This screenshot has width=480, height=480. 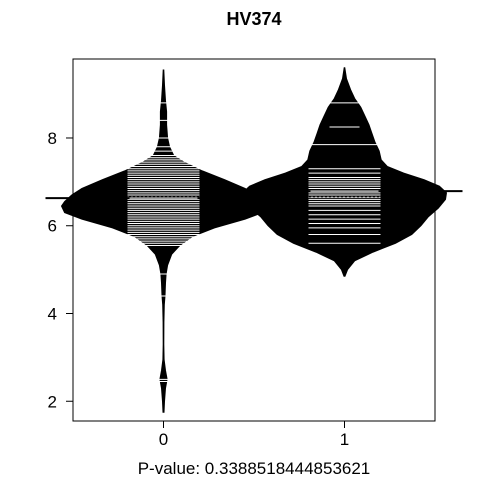 I want to click on x-tick-label: 1, so click(x=344, y=439).